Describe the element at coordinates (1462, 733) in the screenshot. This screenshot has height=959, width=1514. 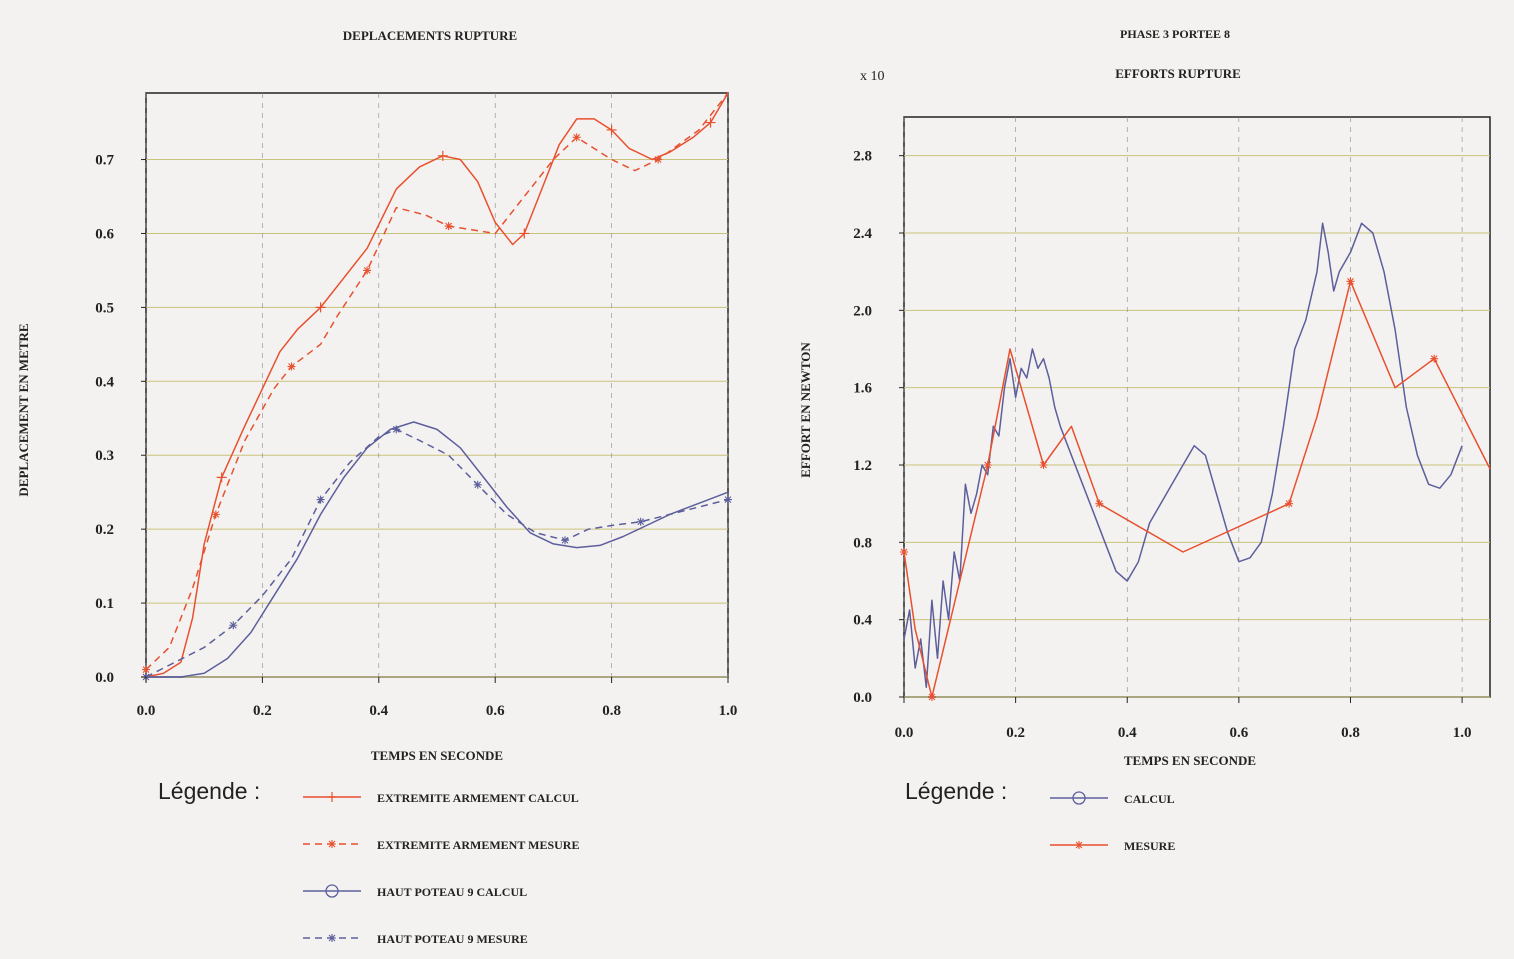
I see `right-xtick-label: 1.0` at that location.